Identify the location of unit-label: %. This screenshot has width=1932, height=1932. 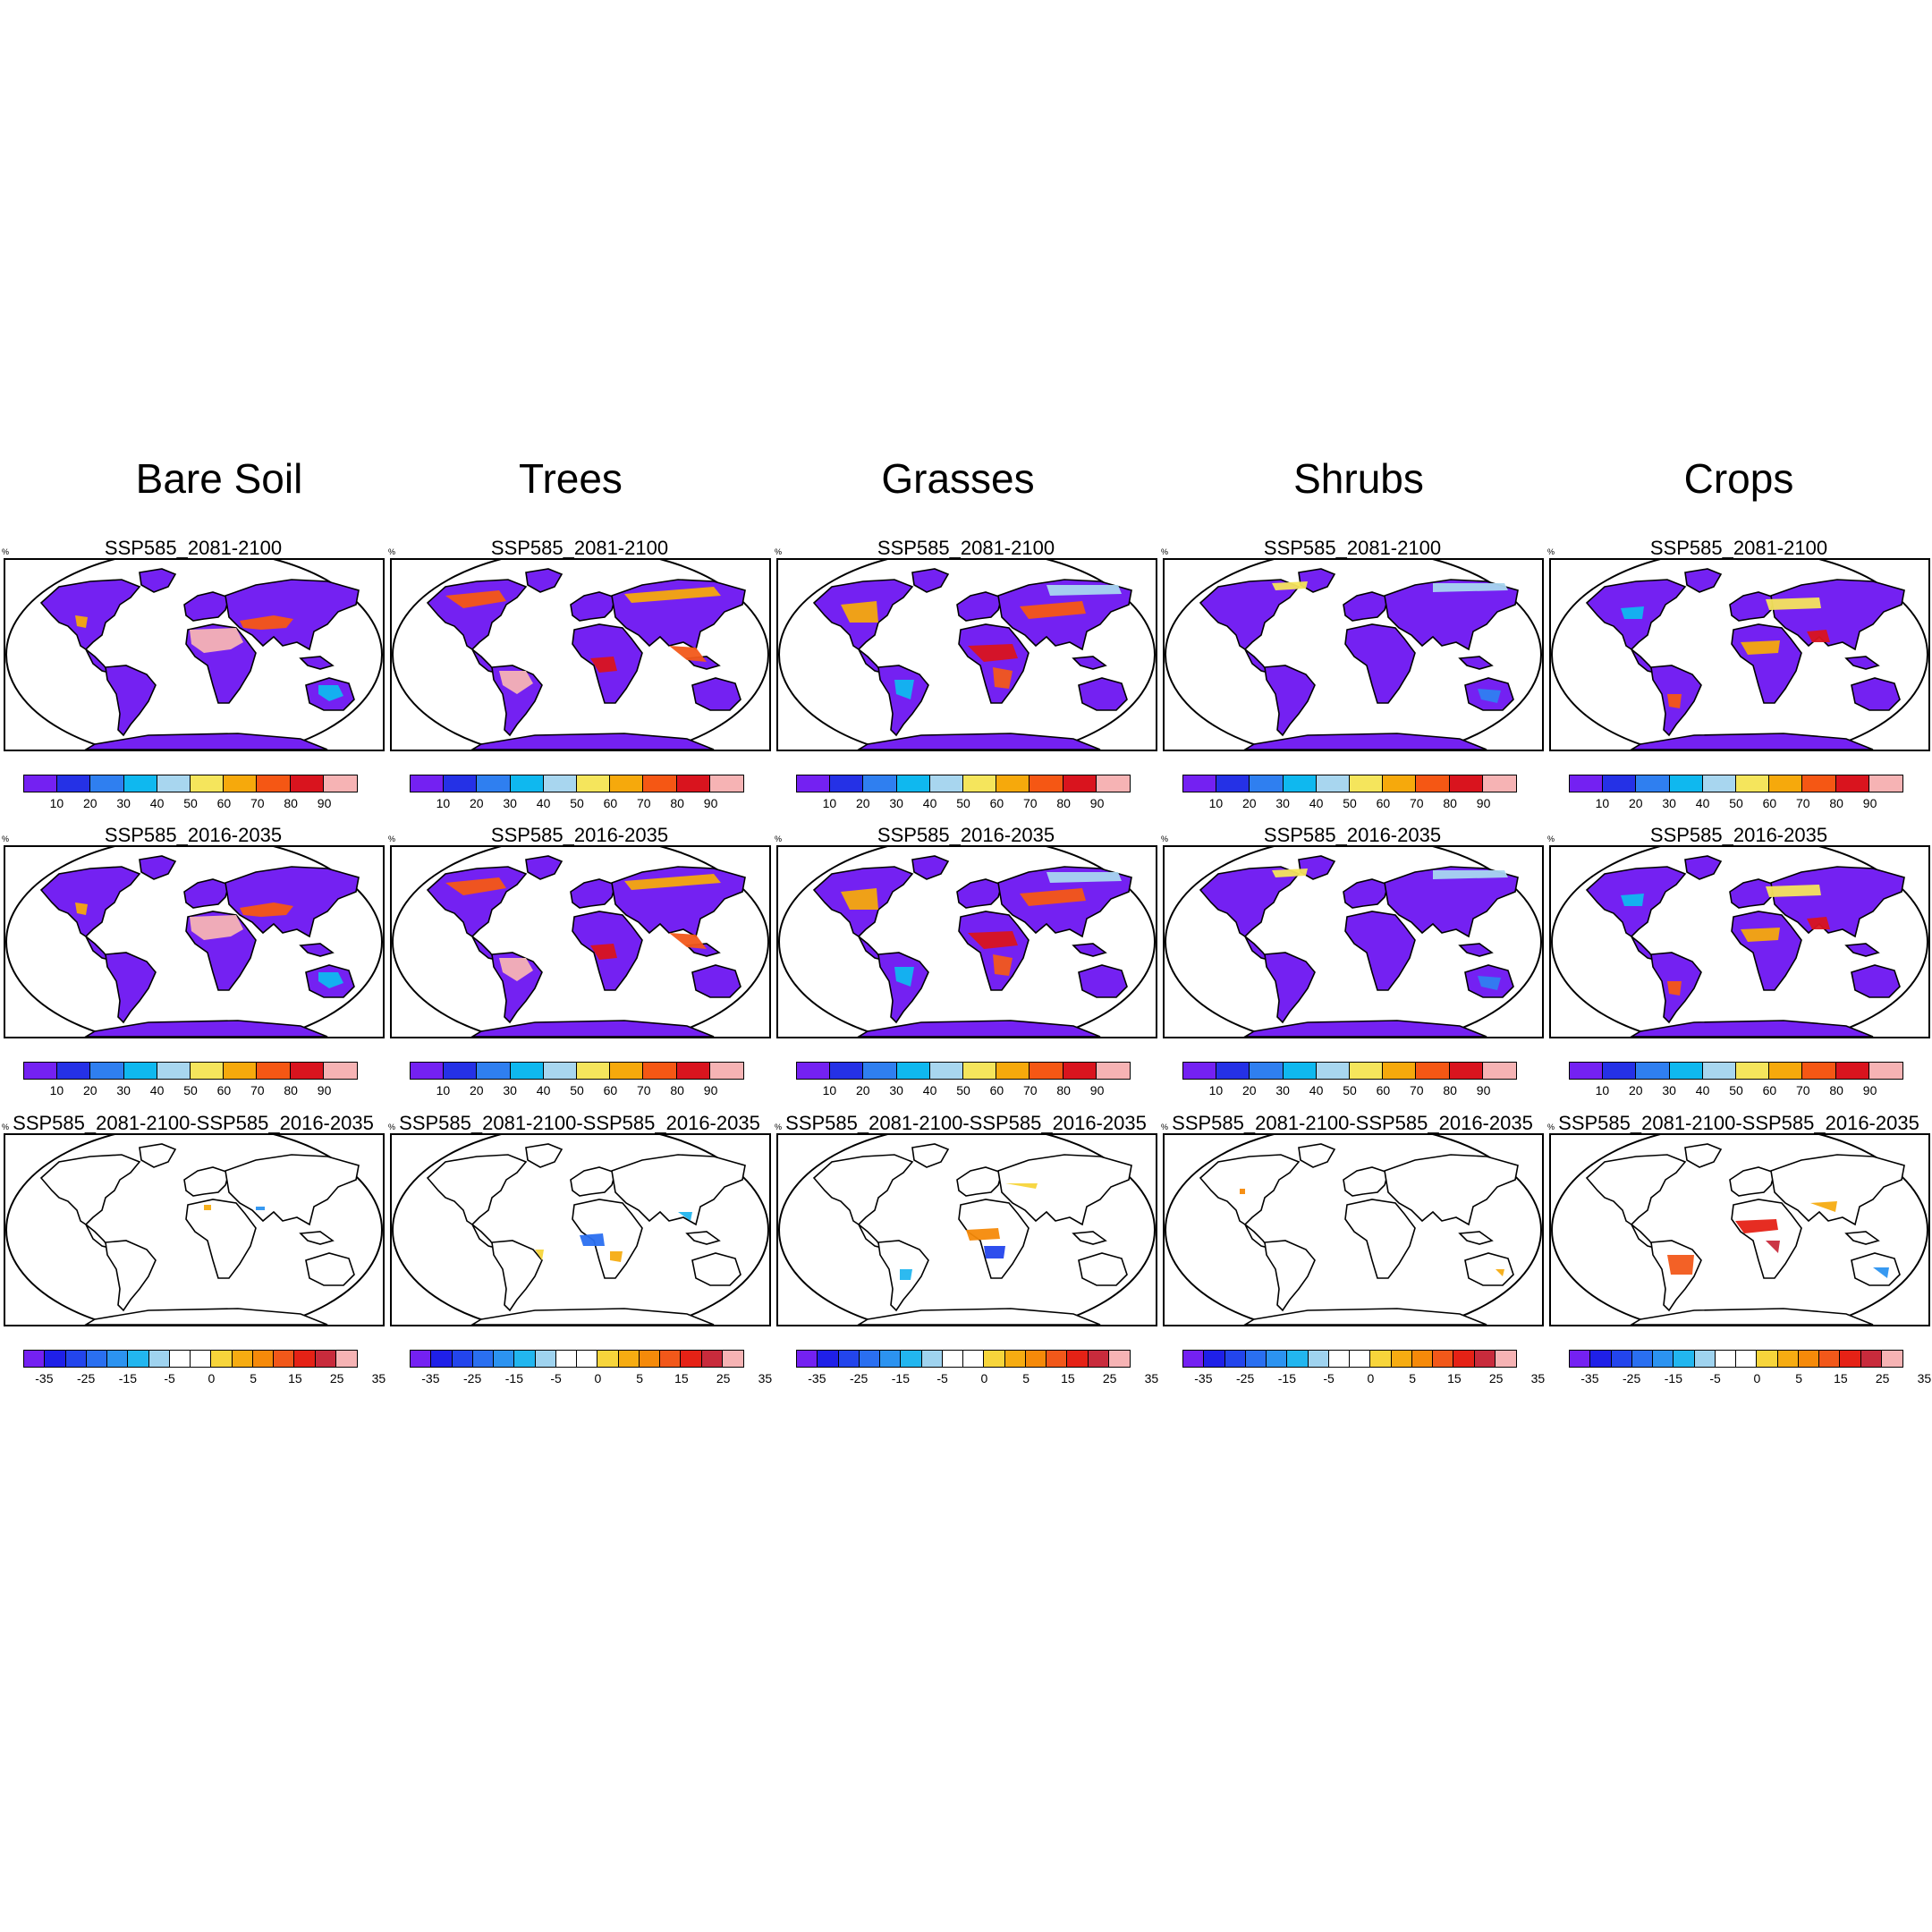
(779, 839).